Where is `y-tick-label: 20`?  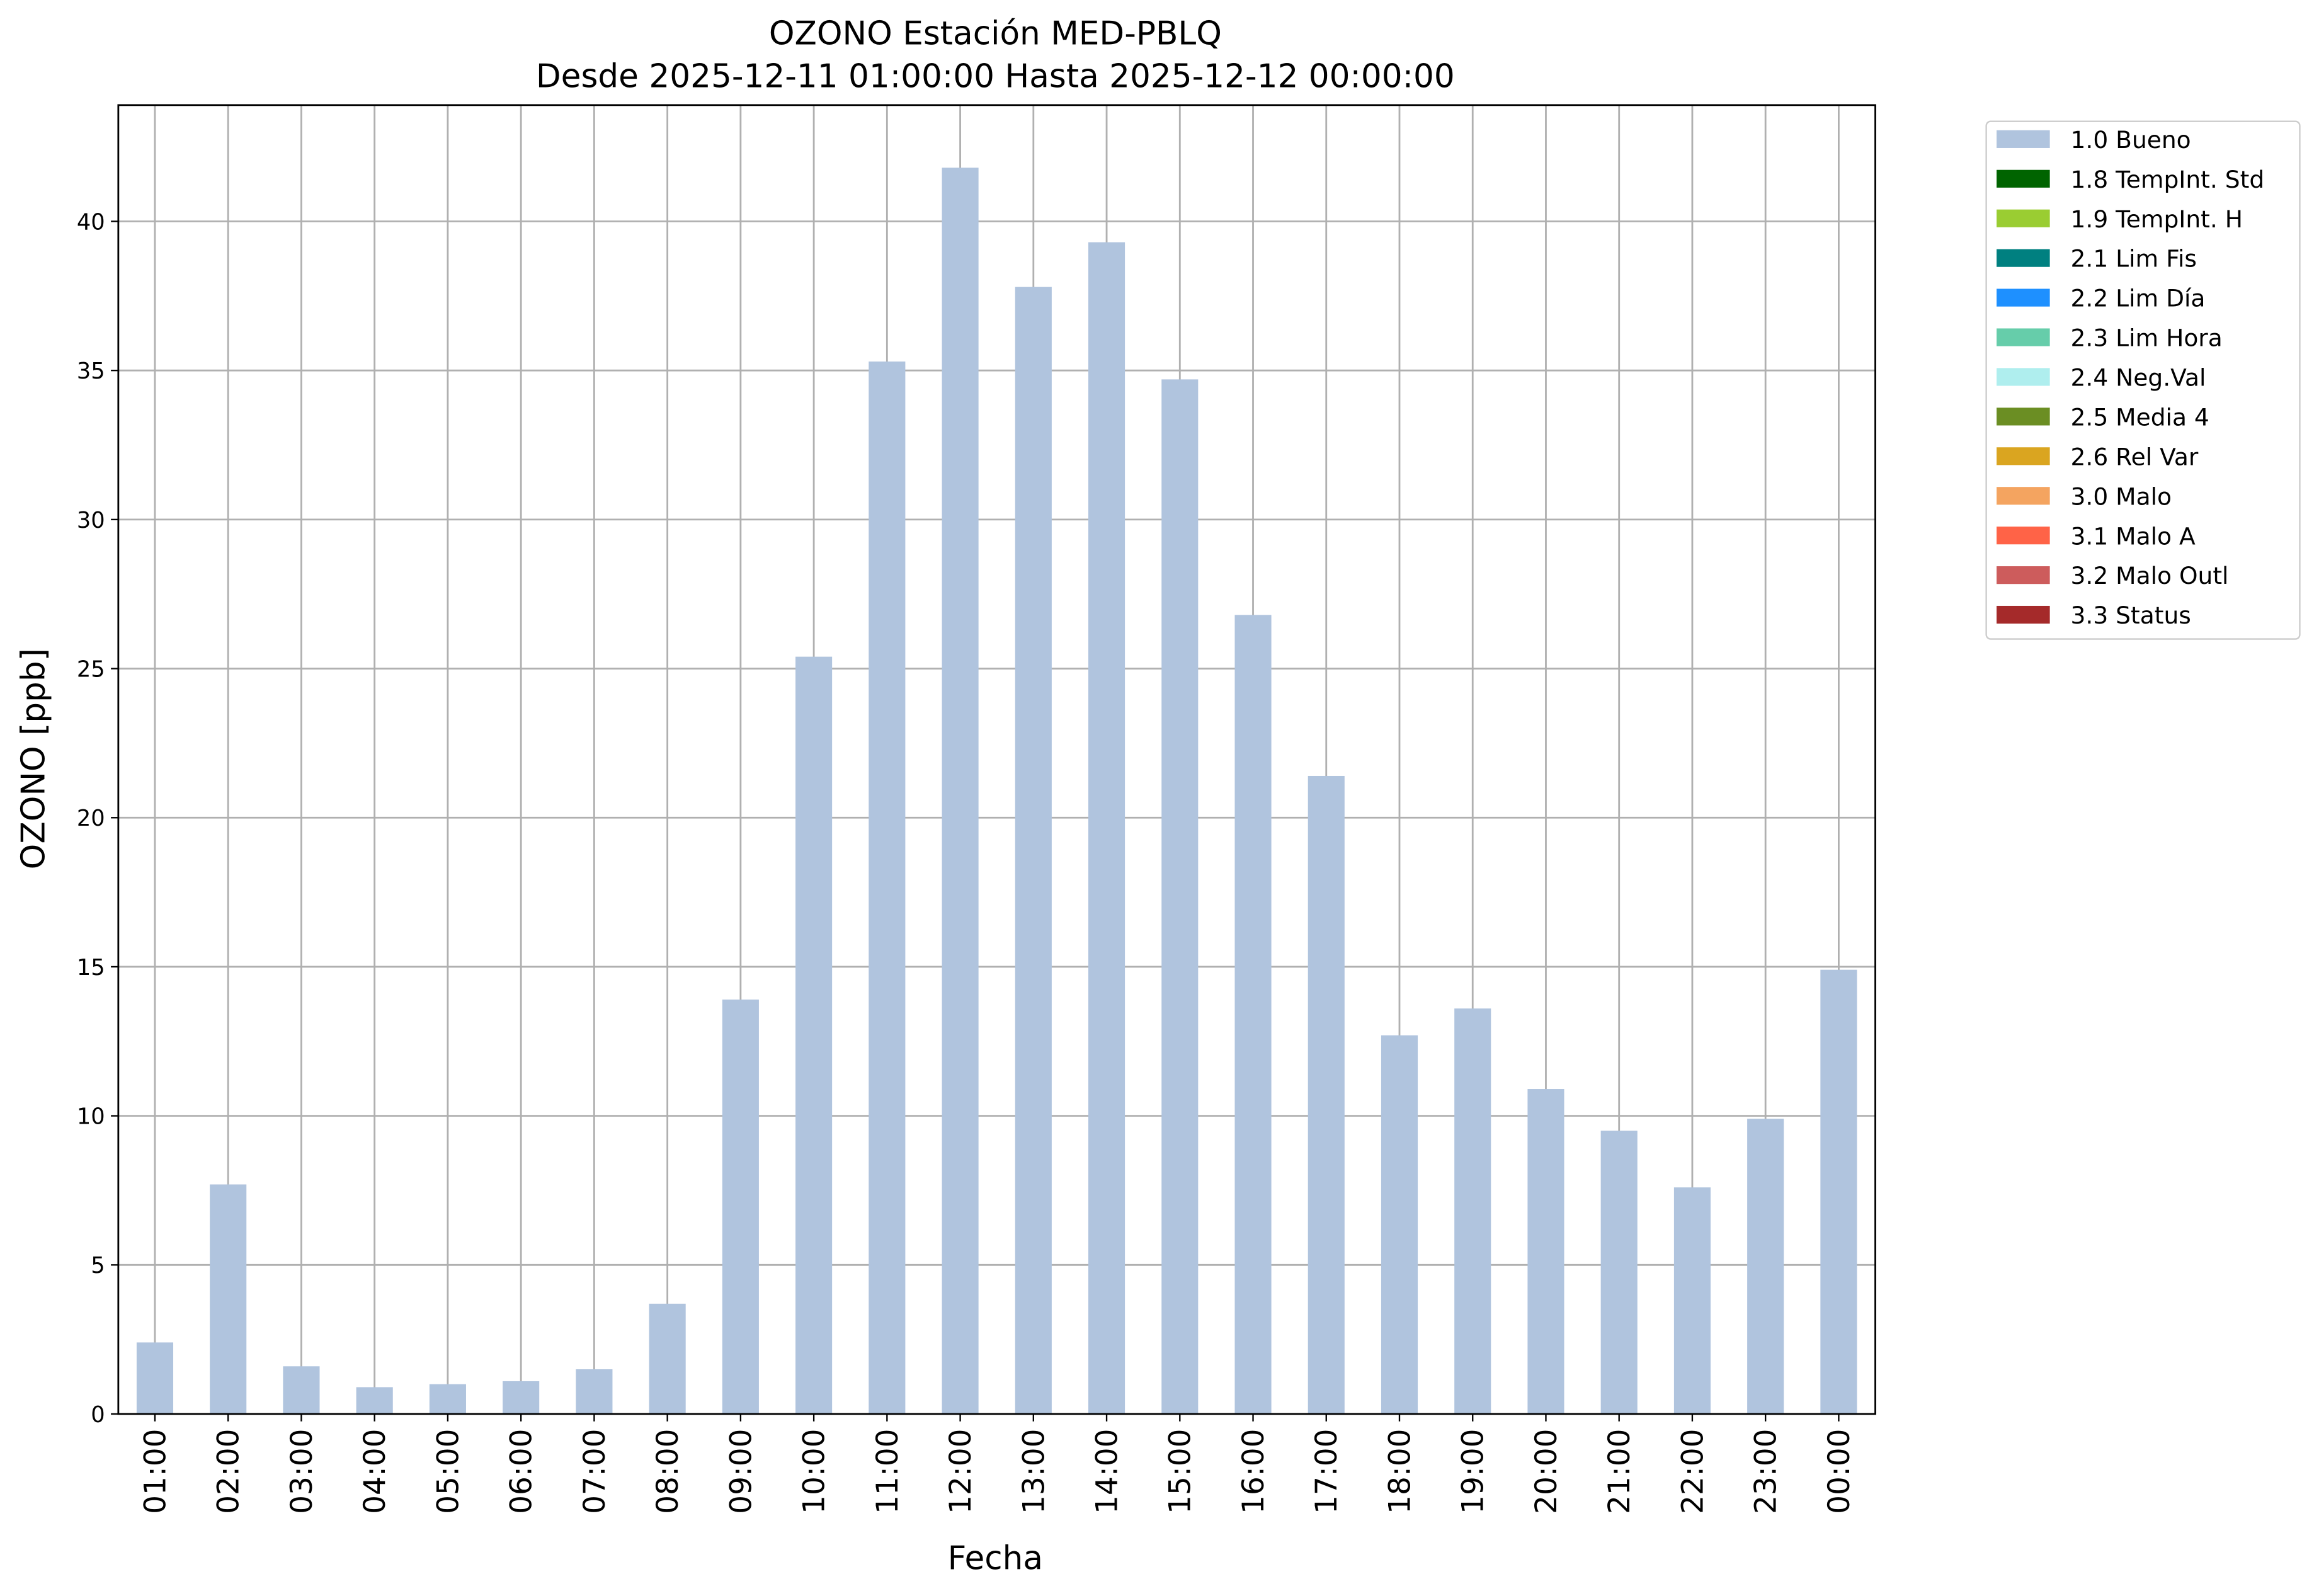 y-tick-label: 20 is located at coordinates (91, 818).